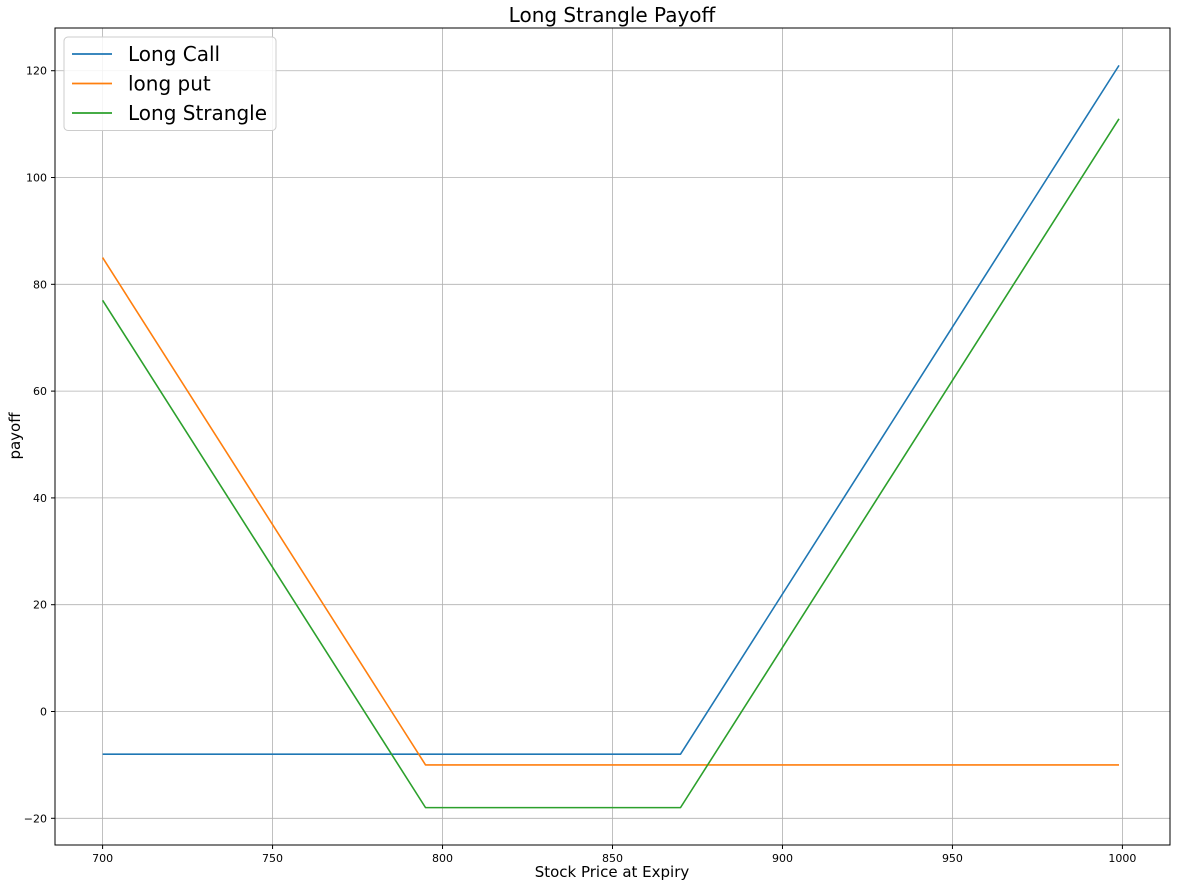 This screenshot has height=886, width=1180. What do you see at coordinates (613, 15) in the screenshot?
I see `chart-title: Long Strangle Payoff` at bounding box center [613, 15].